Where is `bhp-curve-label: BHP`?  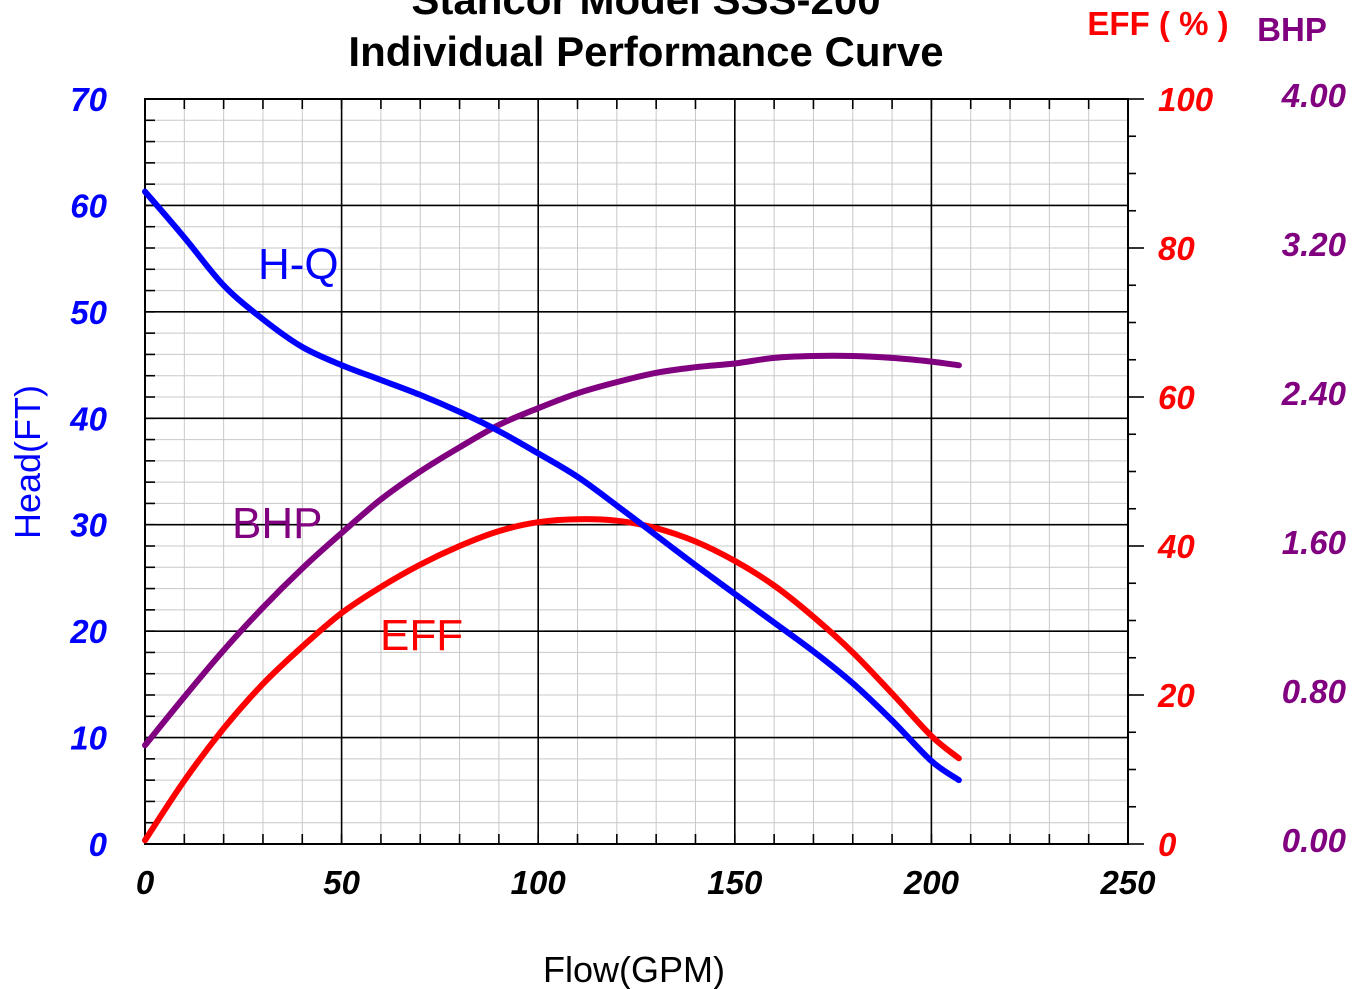 bhp-curve-label: BHP is located at coordinates (277, 523).